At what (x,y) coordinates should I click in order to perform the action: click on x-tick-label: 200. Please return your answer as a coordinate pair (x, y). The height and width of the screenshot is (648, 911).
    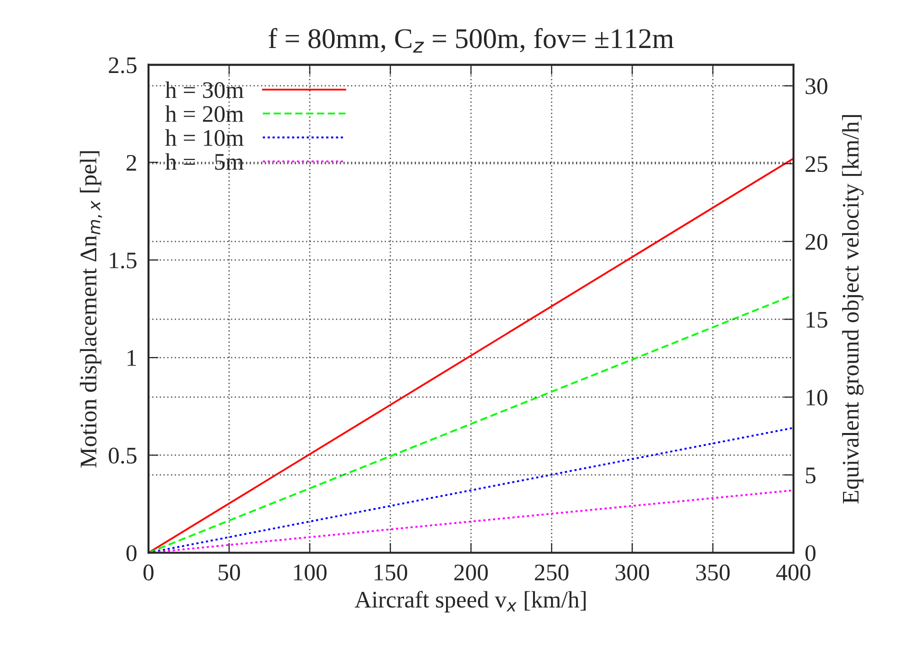
    Looking at the image, I should click on (471, 572).